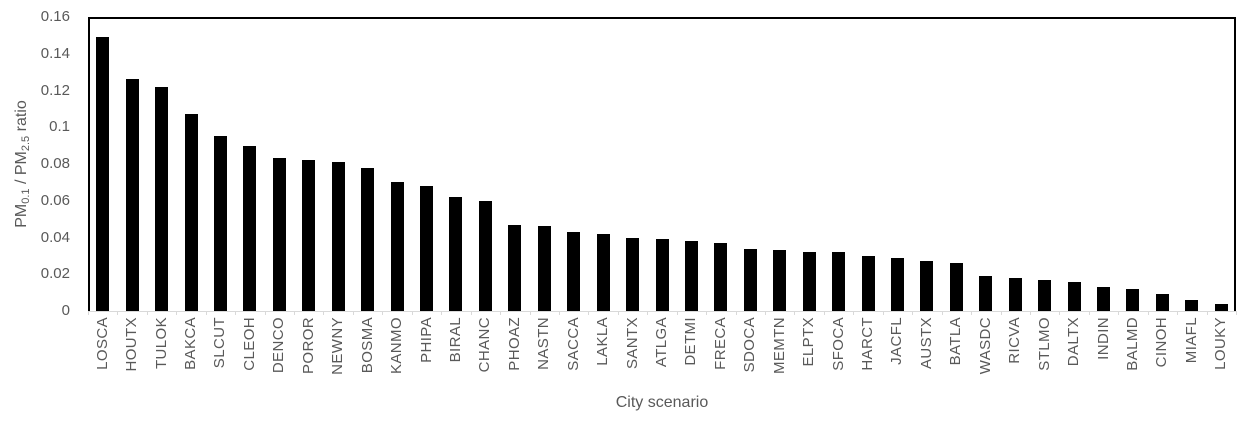  I want to click on bar-harct, so click(868, 283).